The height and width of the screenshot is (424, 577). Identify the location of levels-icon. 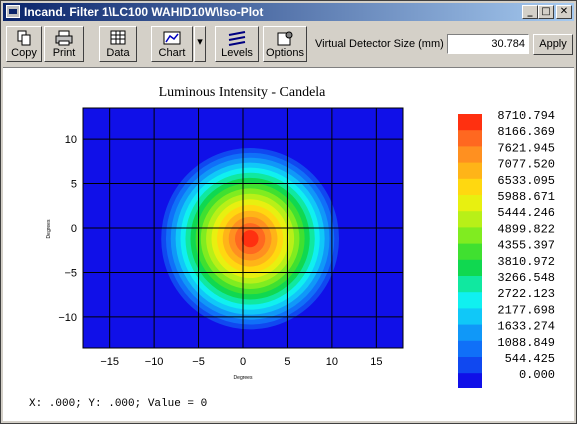
(237, 38).